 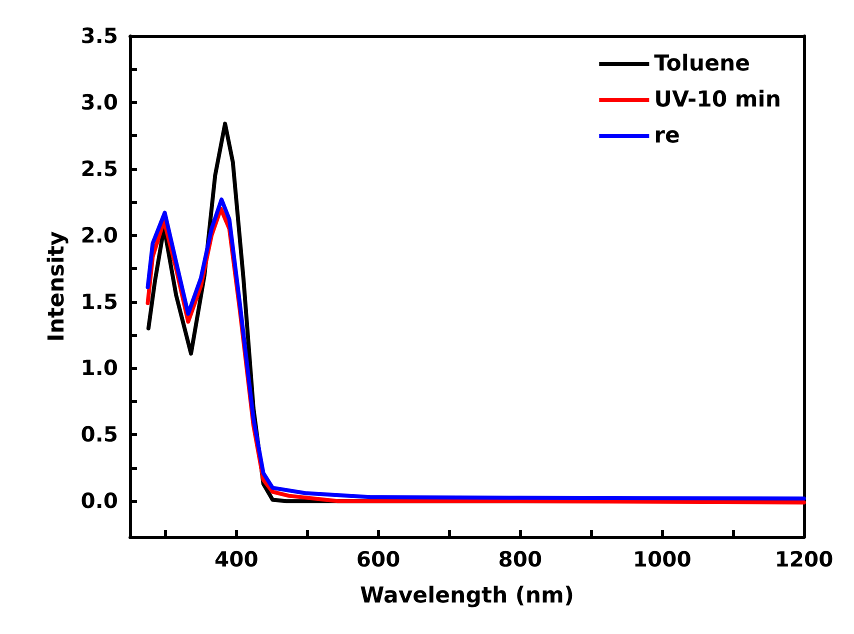 What do you see at coordinates (57, 286) in the screenshot?
I see `y-axis-title: Intensity` at bounding box center [57, 286].